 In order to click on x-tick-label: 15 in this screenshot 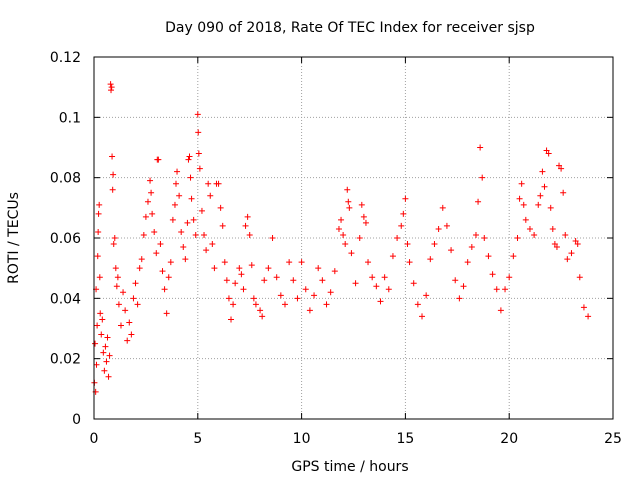, I will do `click(405, 439)`.